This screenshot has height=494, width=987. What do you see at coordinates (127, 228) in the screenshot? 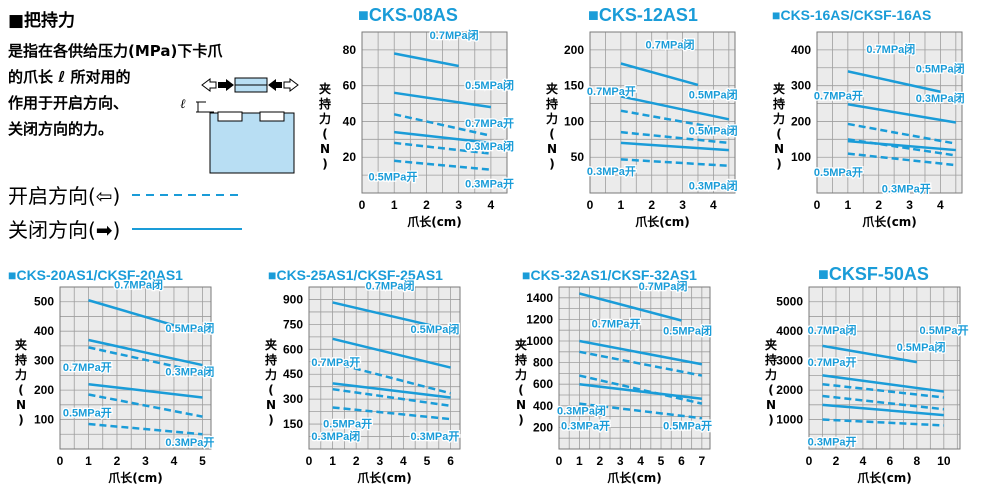
I see `legend-close: 关闭方向(➡)` at bounding box center [127, 228].